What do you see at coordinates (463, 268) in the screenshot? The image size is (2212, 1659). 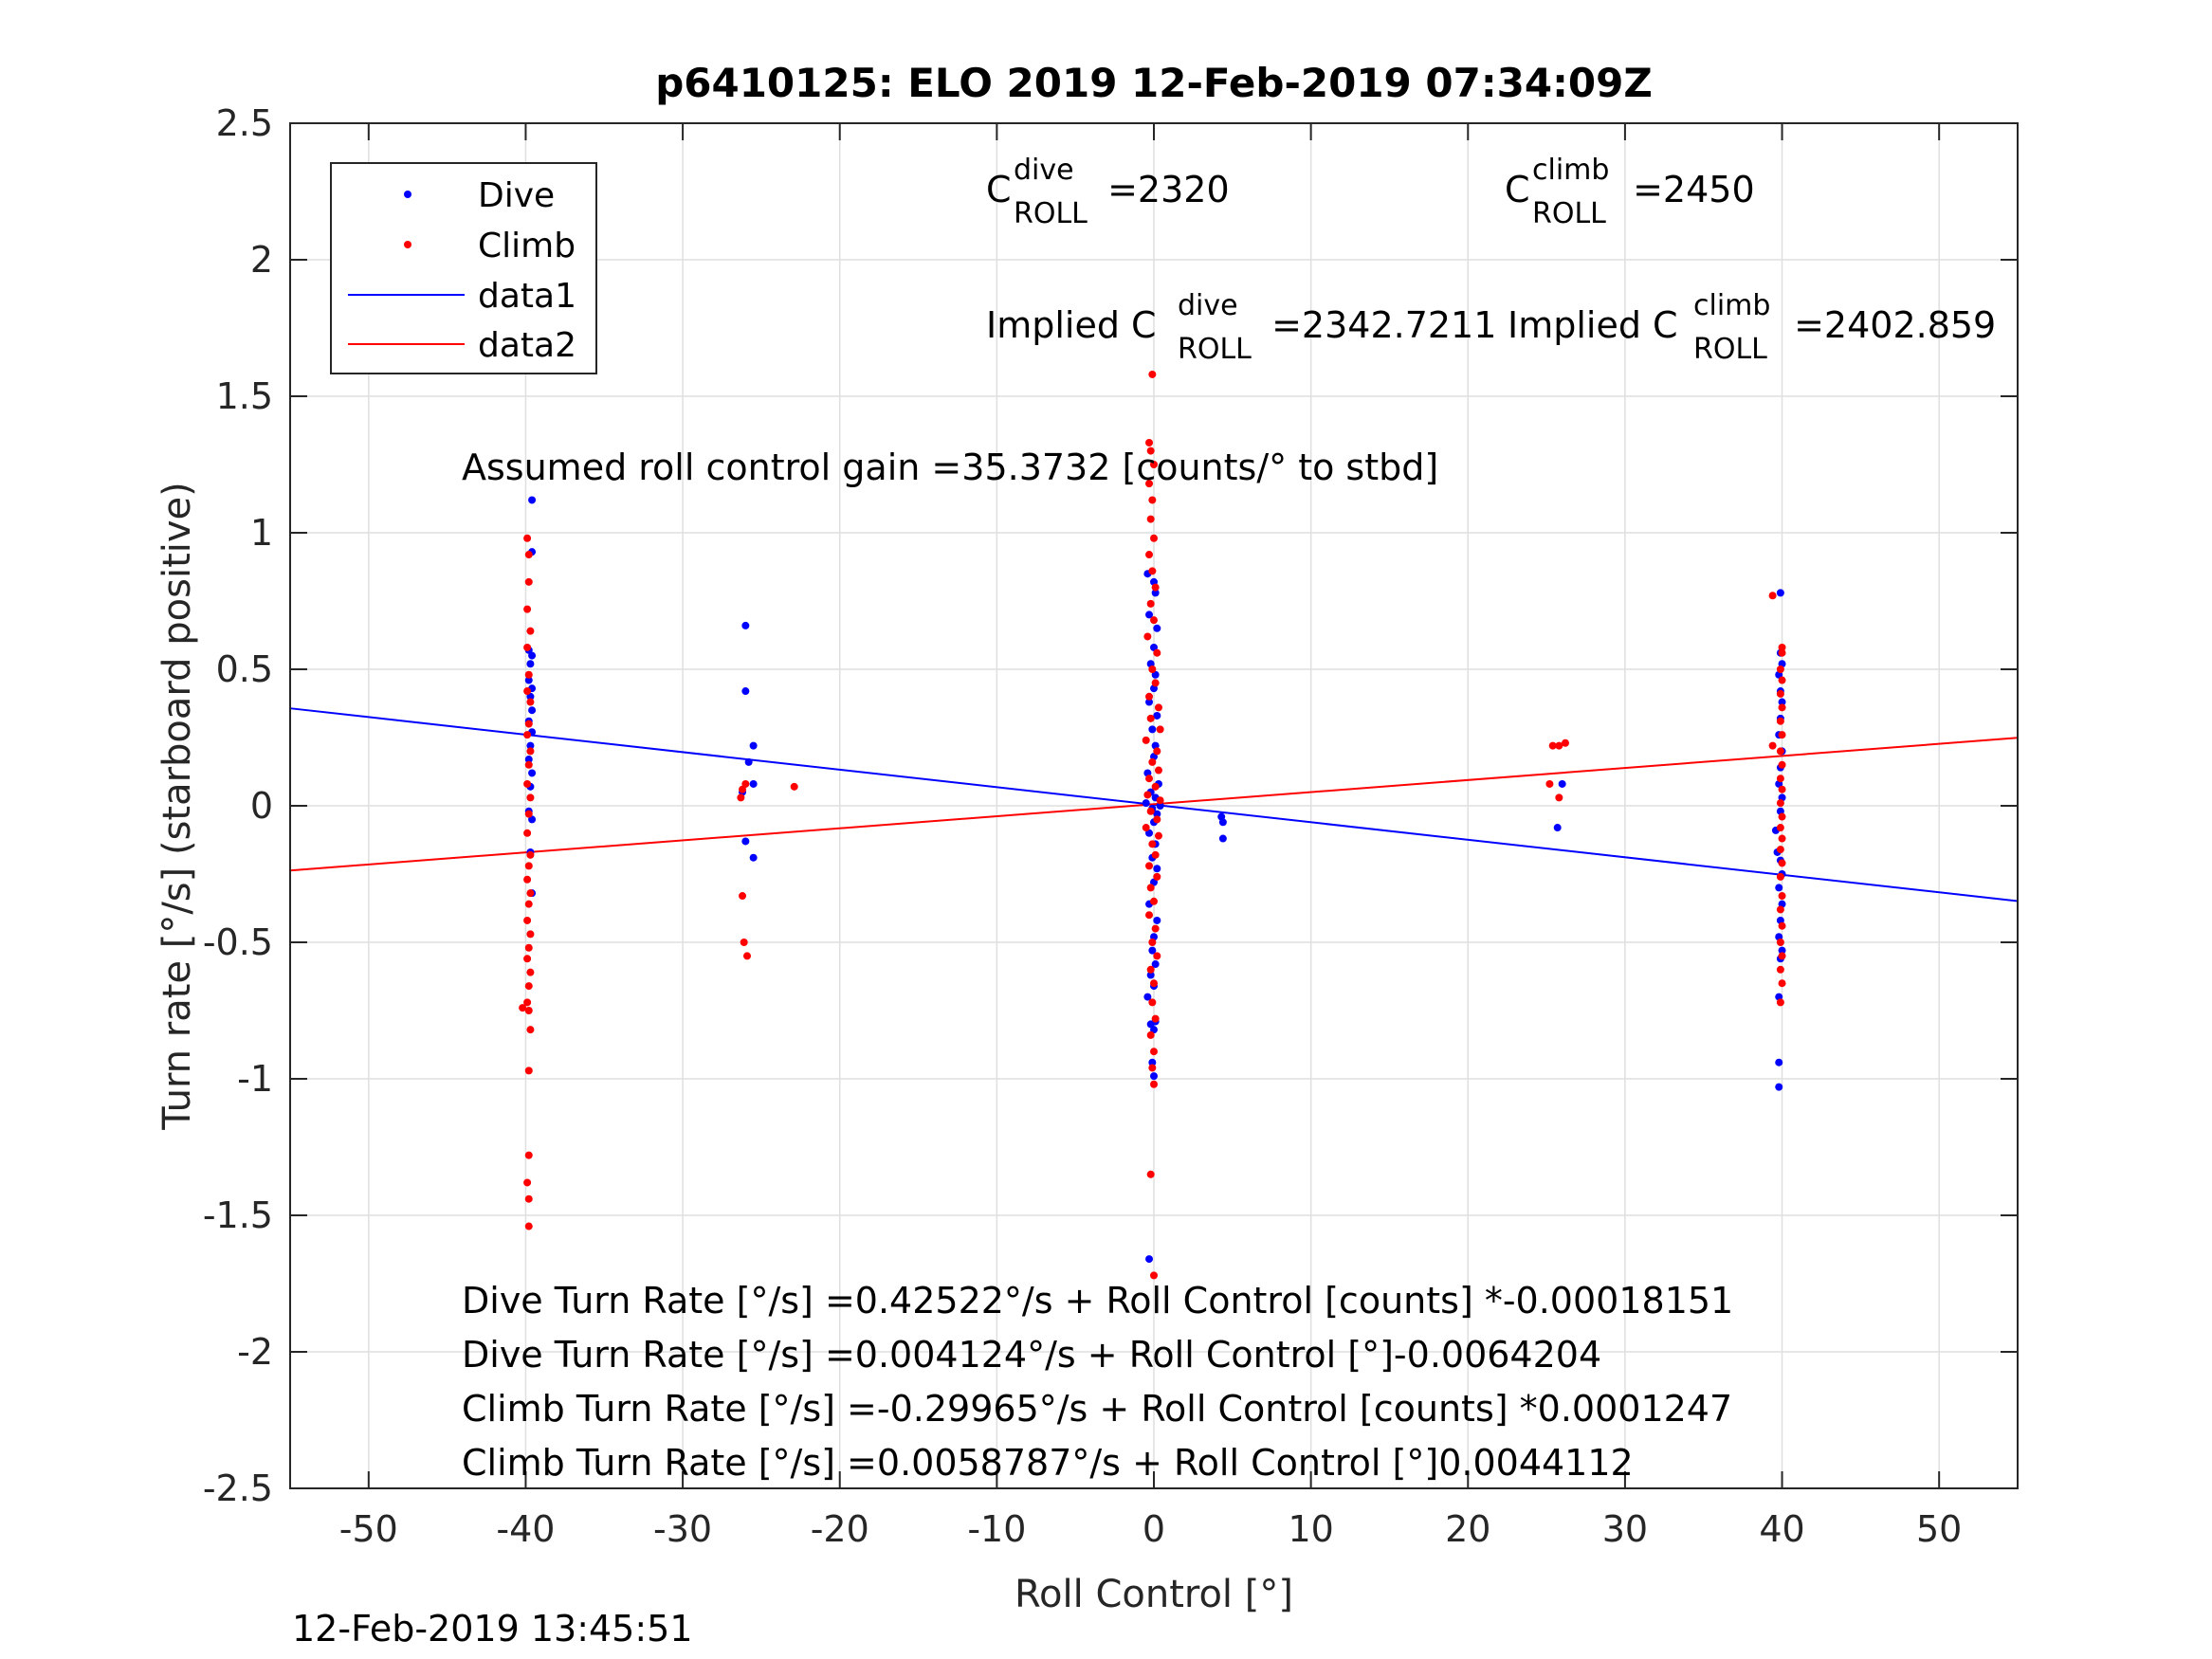 I see `legend-box` at bounding box center [463, 268].